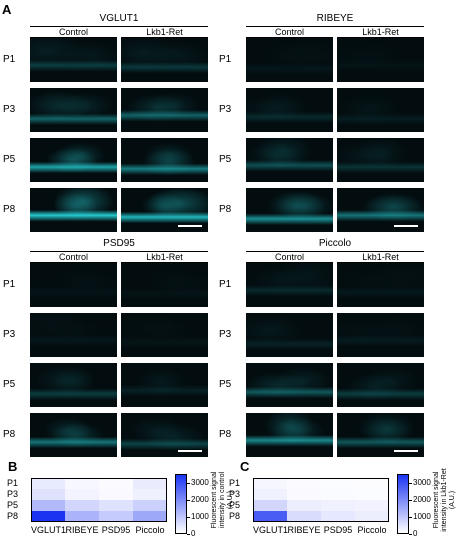 The height and width of the screenshot is (558, 474). Describe the element at coordinates (150, 516) in the screenshot. I see `heatmap-b-cell-p8-piccolo` at that location.